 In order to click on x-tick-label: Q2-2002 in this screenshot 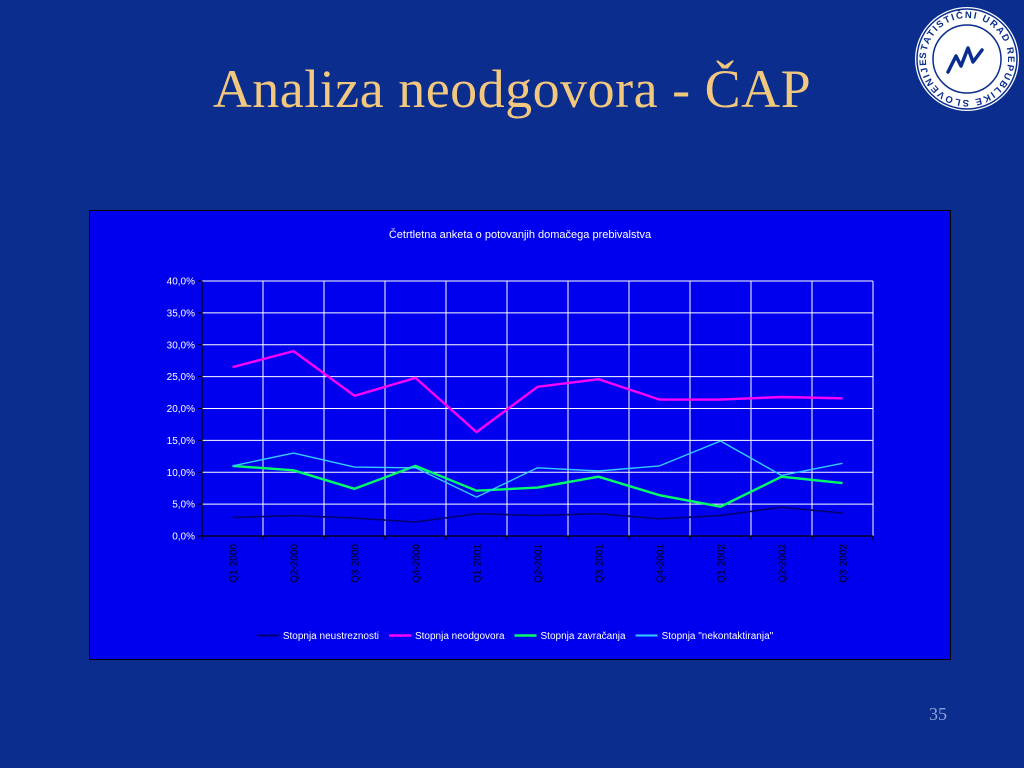, I will do `click(783, 563)`.